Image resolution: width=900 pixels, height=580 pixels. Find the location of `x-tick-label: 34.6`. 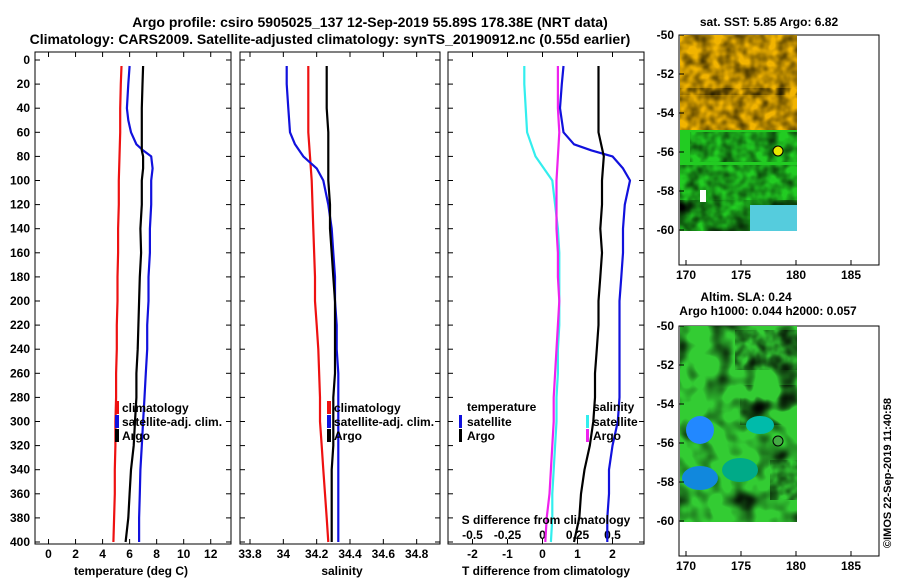

x-tick-label: 34.6 is located at coordinates (384, 554).